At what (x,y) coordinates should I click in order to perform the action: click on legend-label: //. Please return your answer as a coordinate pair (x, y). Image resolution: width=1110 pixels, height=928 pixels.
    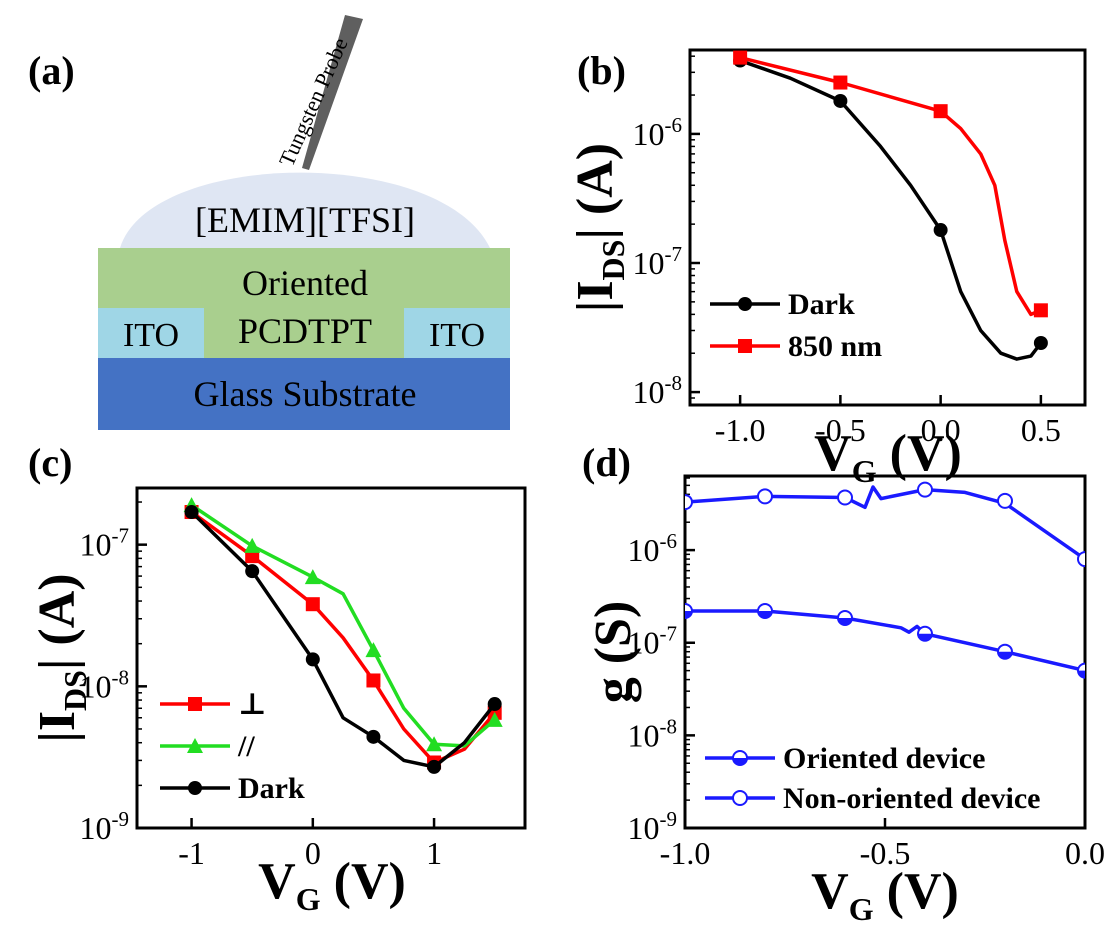
    Looking at the image, I should click on (246, 746).